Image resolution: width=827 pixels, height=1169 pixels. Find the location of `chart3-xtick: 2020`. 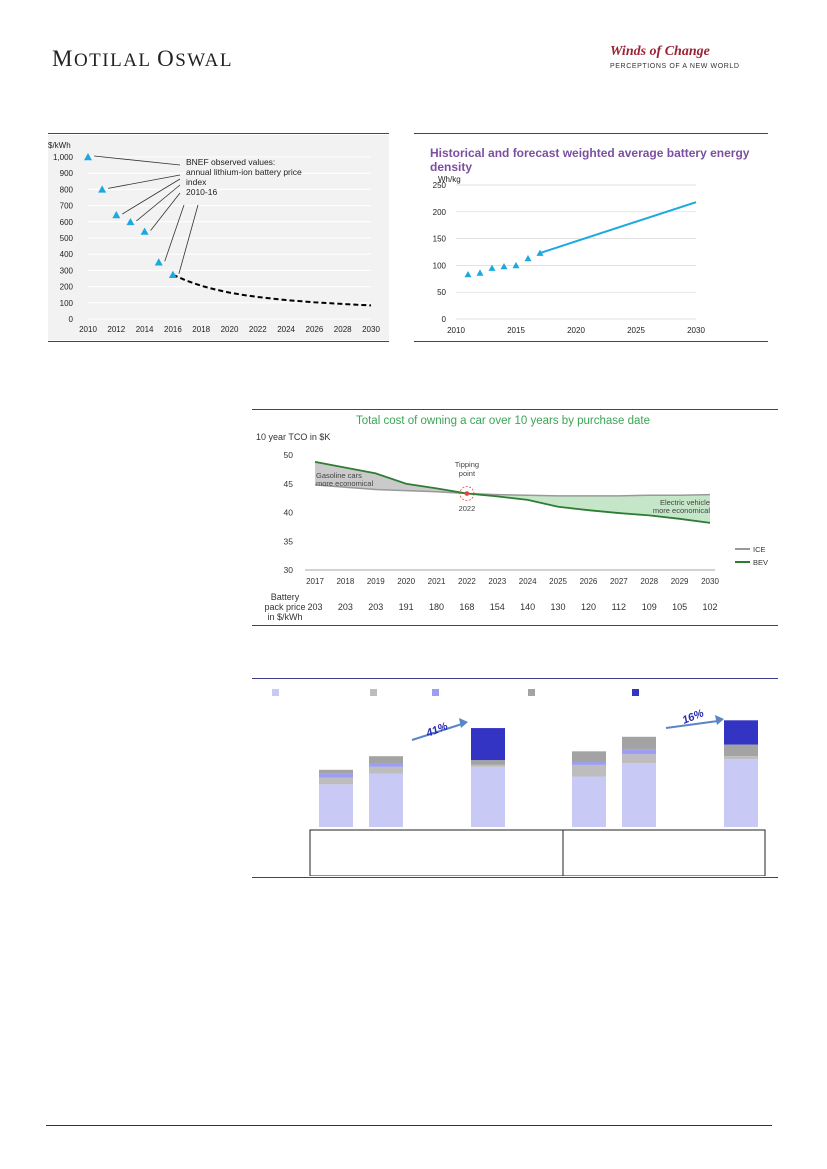

chart3-xtick: 2020 is located at coordinates (406, 581).